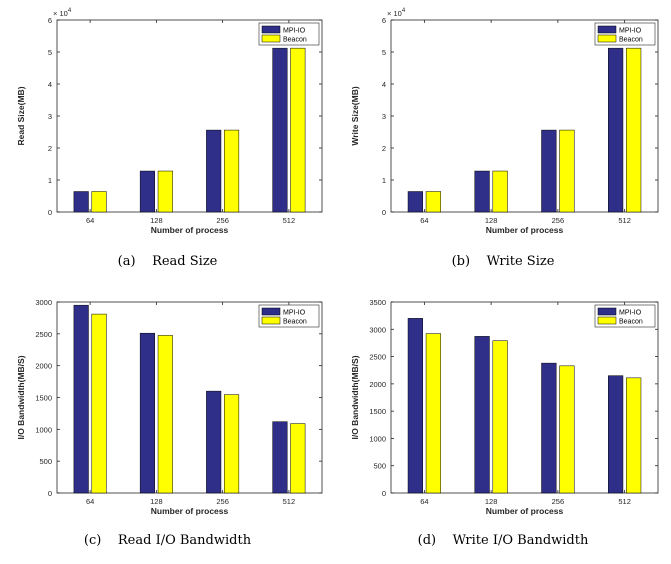 The height and width of the screenshot is (564, 671). Describe the element at coordinates (50, 20) in the screenshot. I see `y-tick-label: 6` at that location.